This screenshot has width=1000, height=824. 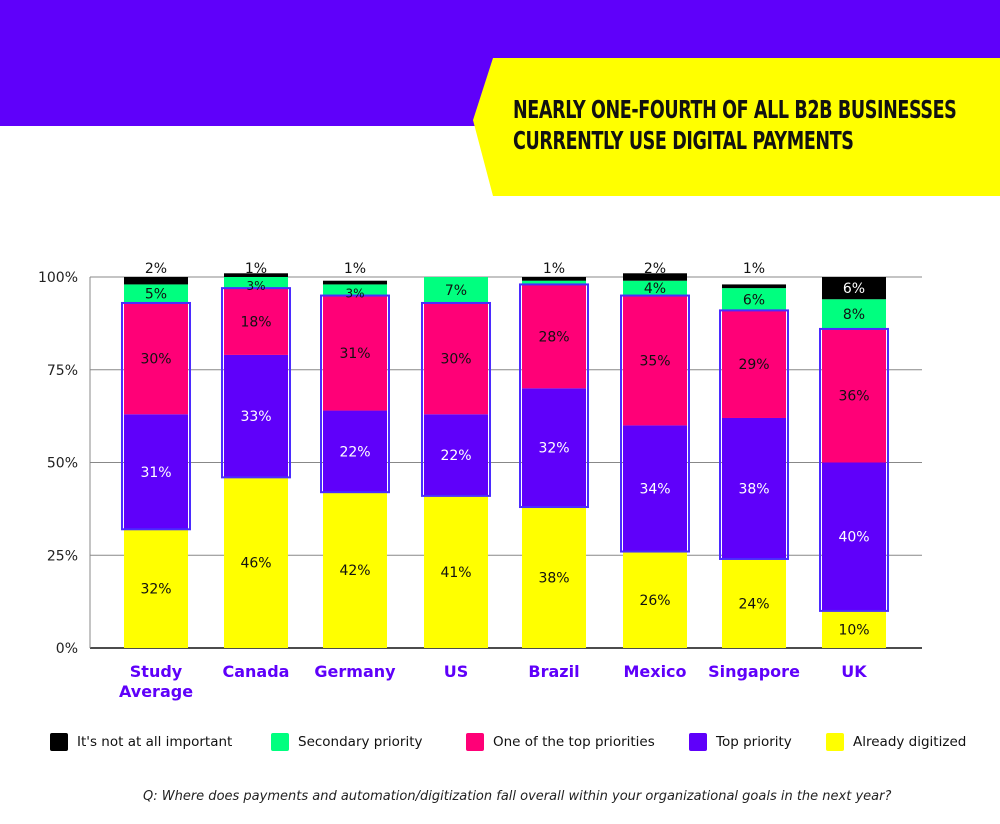 I want to click on data-label: 42%, so click(x=354, y=571).